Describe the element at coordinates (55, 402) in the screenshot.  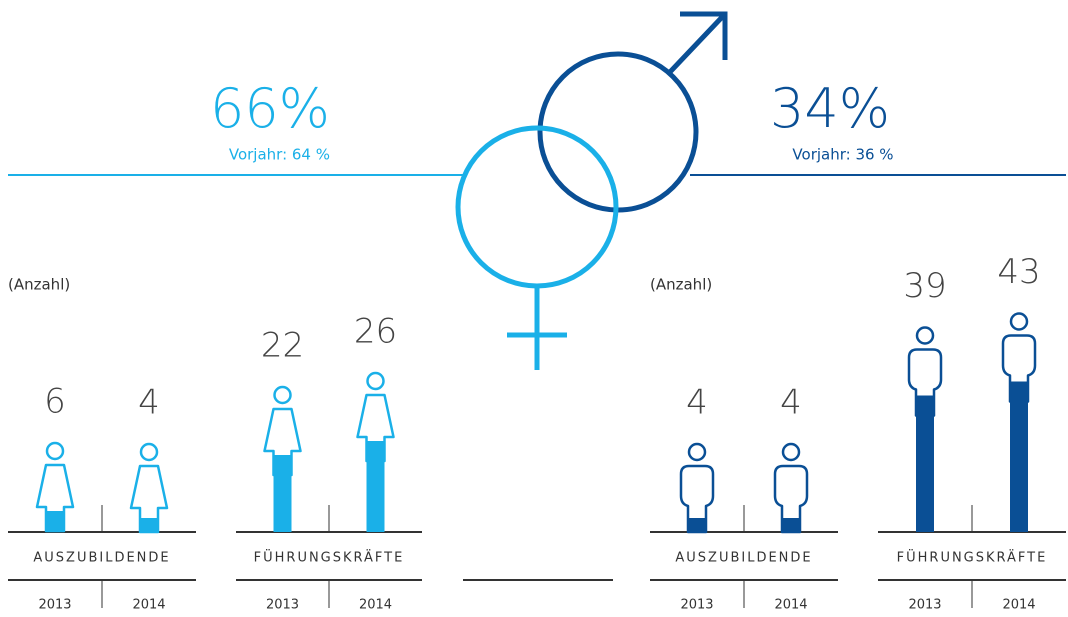
I see `value-label: 6` at that location.